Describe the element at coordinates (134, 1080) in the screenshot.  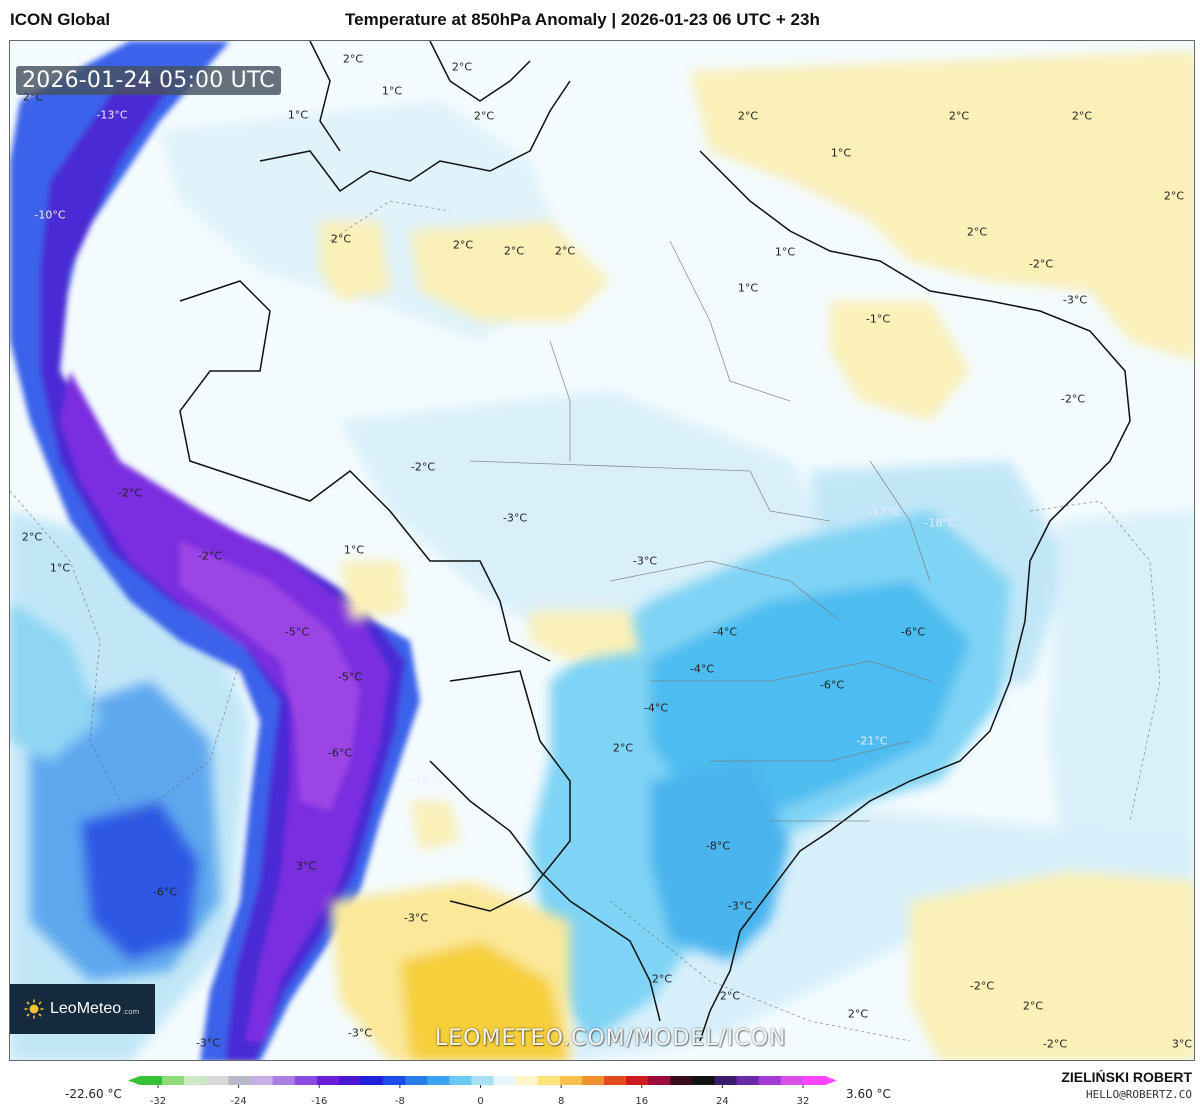
I see `colorbar-min-arrow` at that location.